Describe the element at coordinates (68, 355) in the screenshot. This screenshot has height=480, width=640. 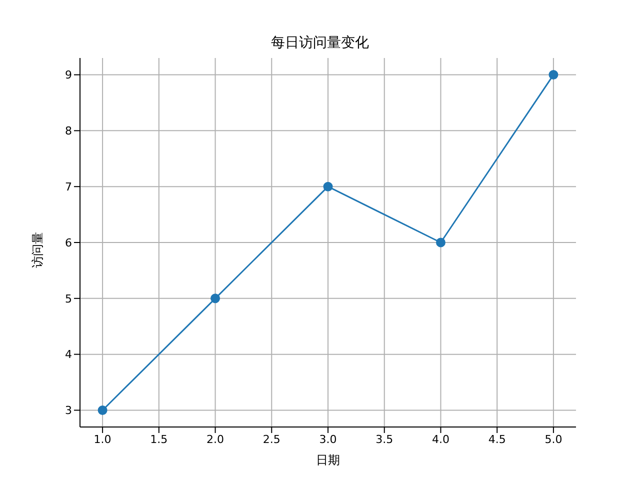
I see `y-tick-label: 4` at that location.